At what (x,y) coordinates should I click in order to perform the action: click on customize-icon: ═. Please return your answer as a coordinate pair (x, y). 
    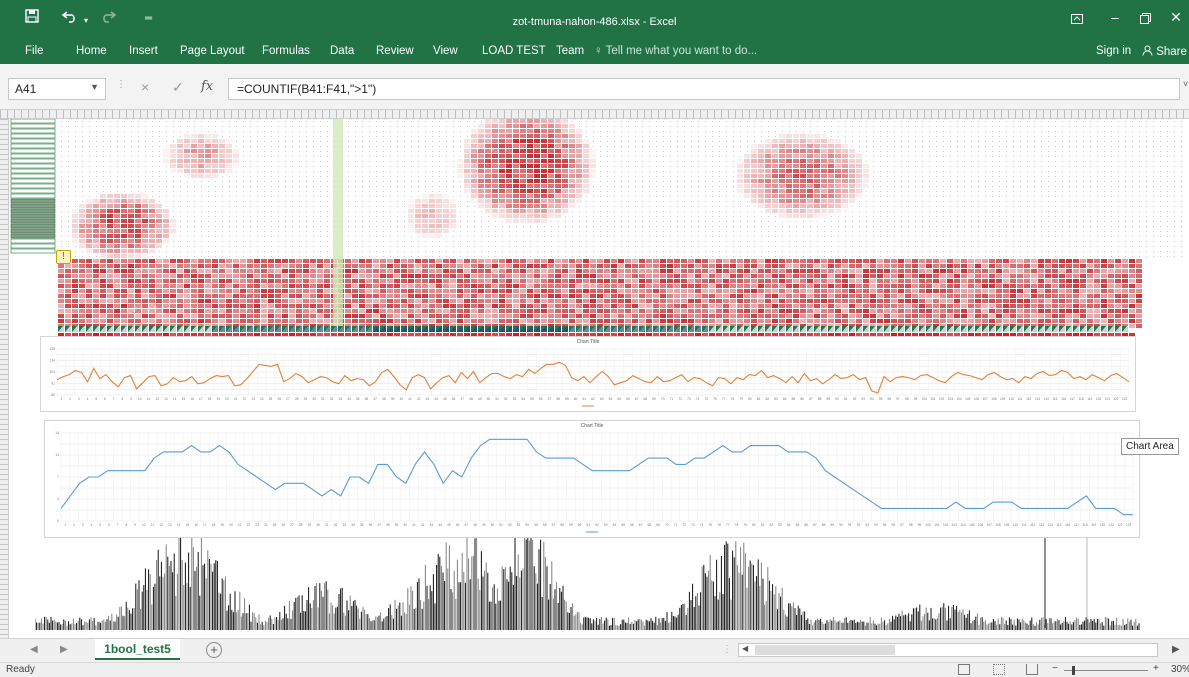
    Looking at the image, I should click on (149, 18).